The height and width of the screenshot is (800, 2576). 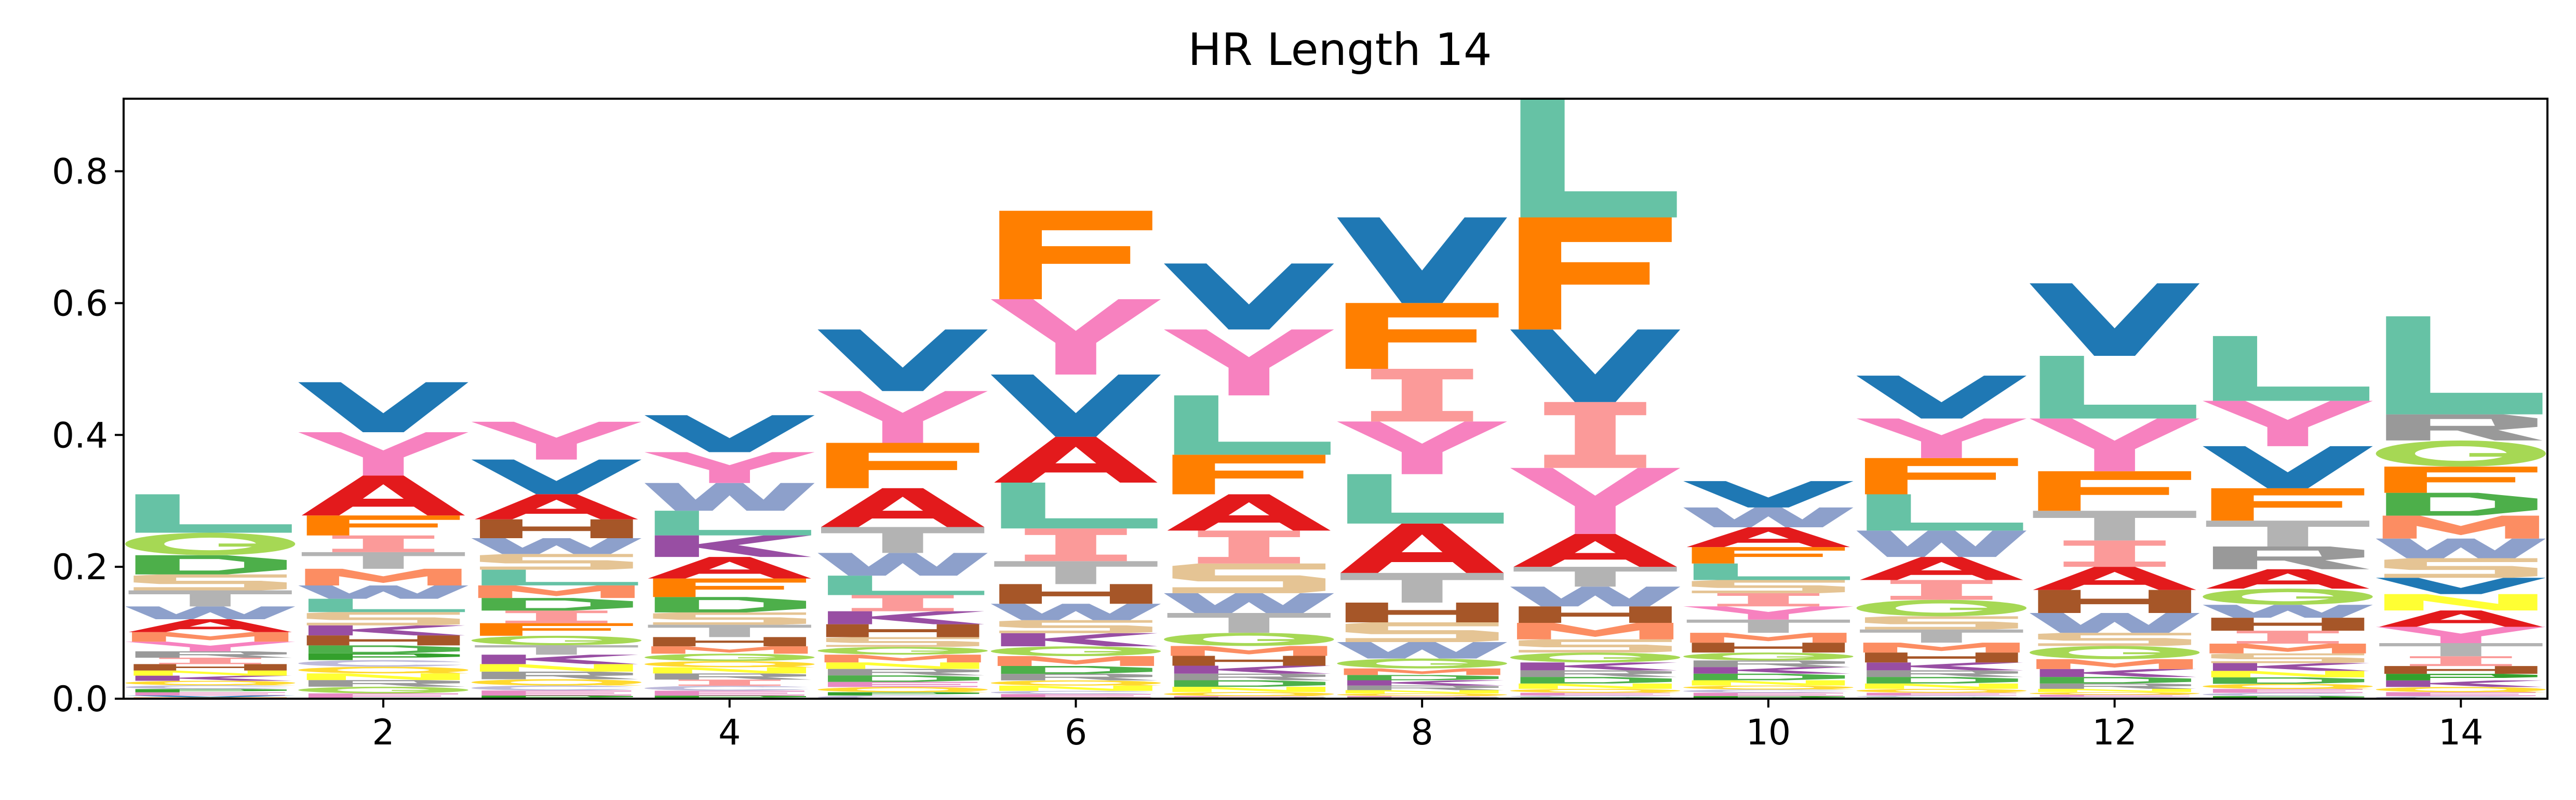 I want to click on x-tick-label: 8, so click(x=1422, y=732).